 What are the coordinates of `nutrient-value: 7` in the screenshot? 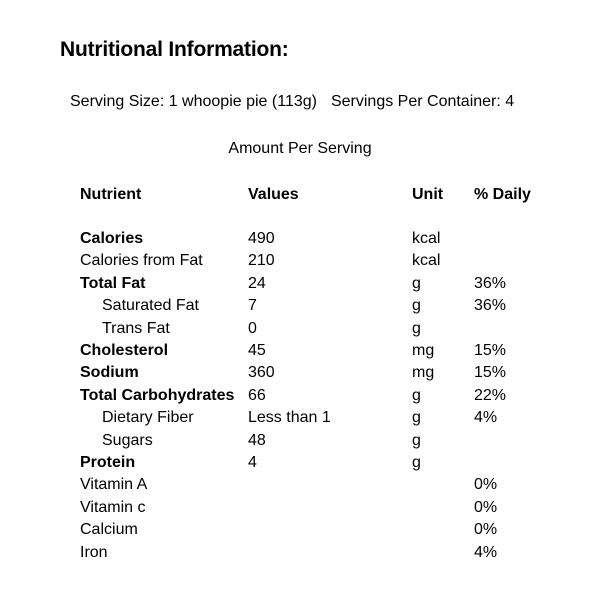 It's located at (252, 306).